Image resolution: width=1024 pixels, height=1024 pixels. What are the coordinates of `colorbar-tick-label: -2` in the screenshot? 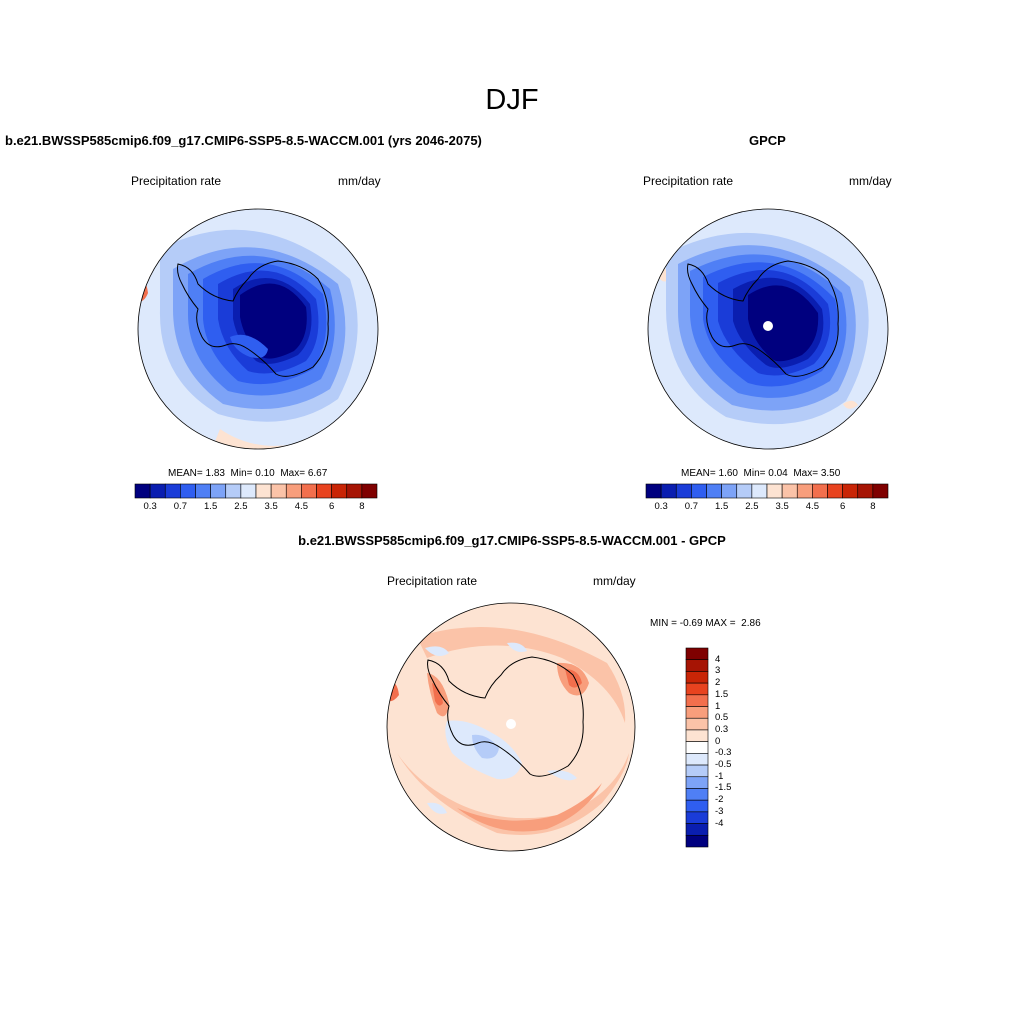 It's located at (719, 800).